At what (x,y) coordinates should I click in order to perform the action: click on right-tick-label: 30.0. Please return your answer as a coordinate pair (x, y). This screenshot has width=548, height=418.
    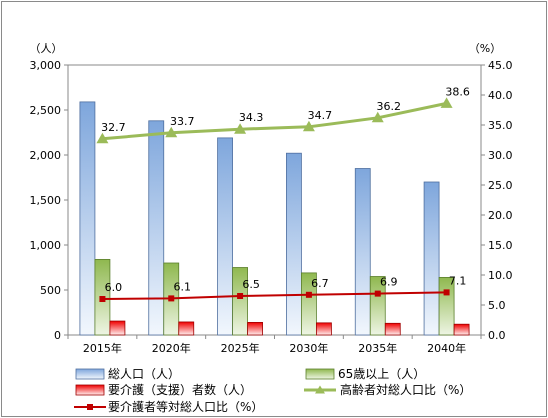
    Looking at the image, I should click on (500, 155).